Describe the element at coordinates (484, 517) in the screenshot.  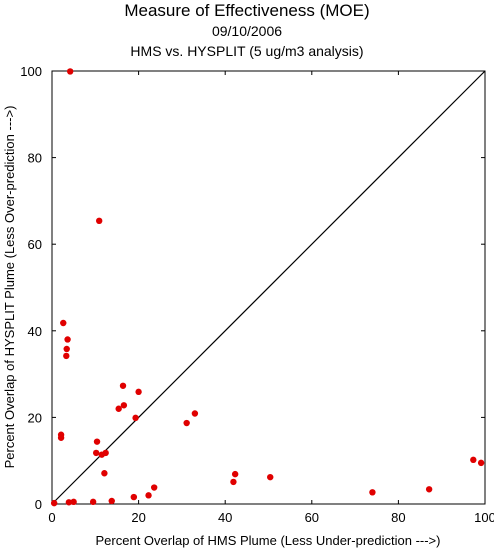
I see `x-tick-label: 100` at that location.